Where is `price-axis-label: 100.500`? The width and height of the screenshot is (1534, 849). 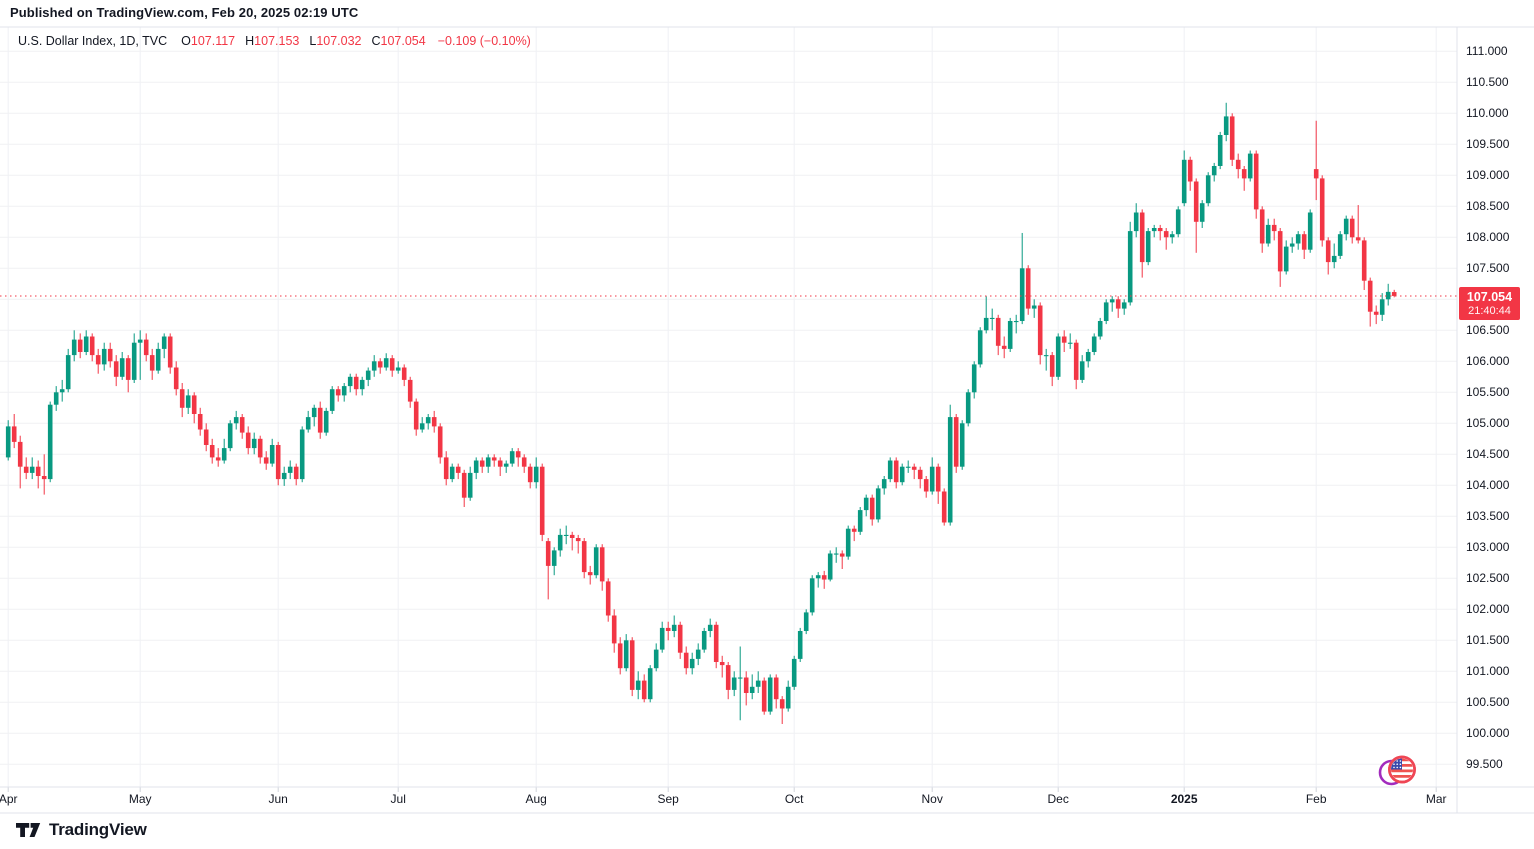 price-axis-label: 100.500 is located at coordinates (1488, 702).